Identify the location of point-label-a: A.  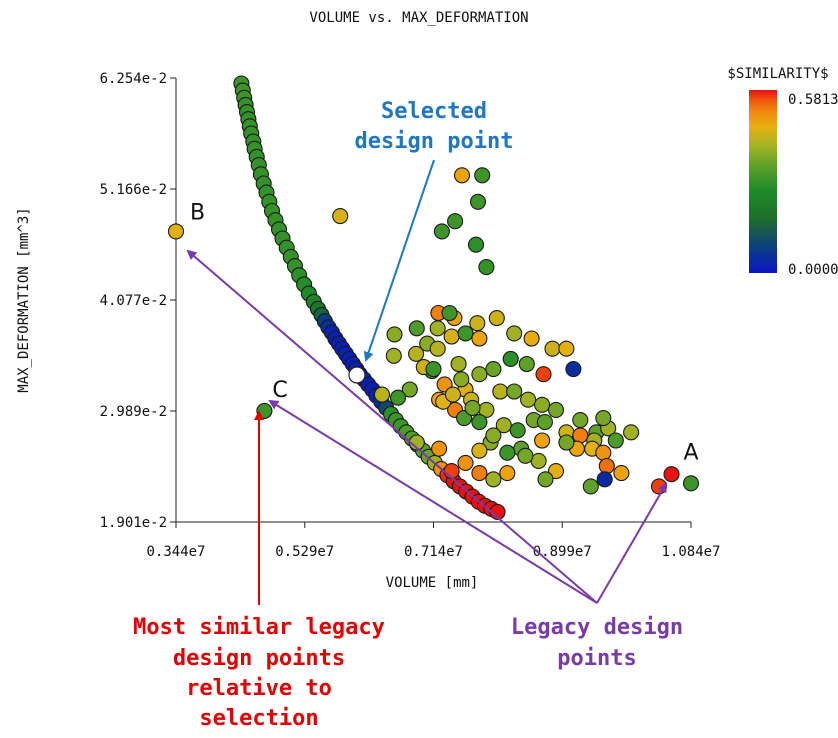
(690, 452).